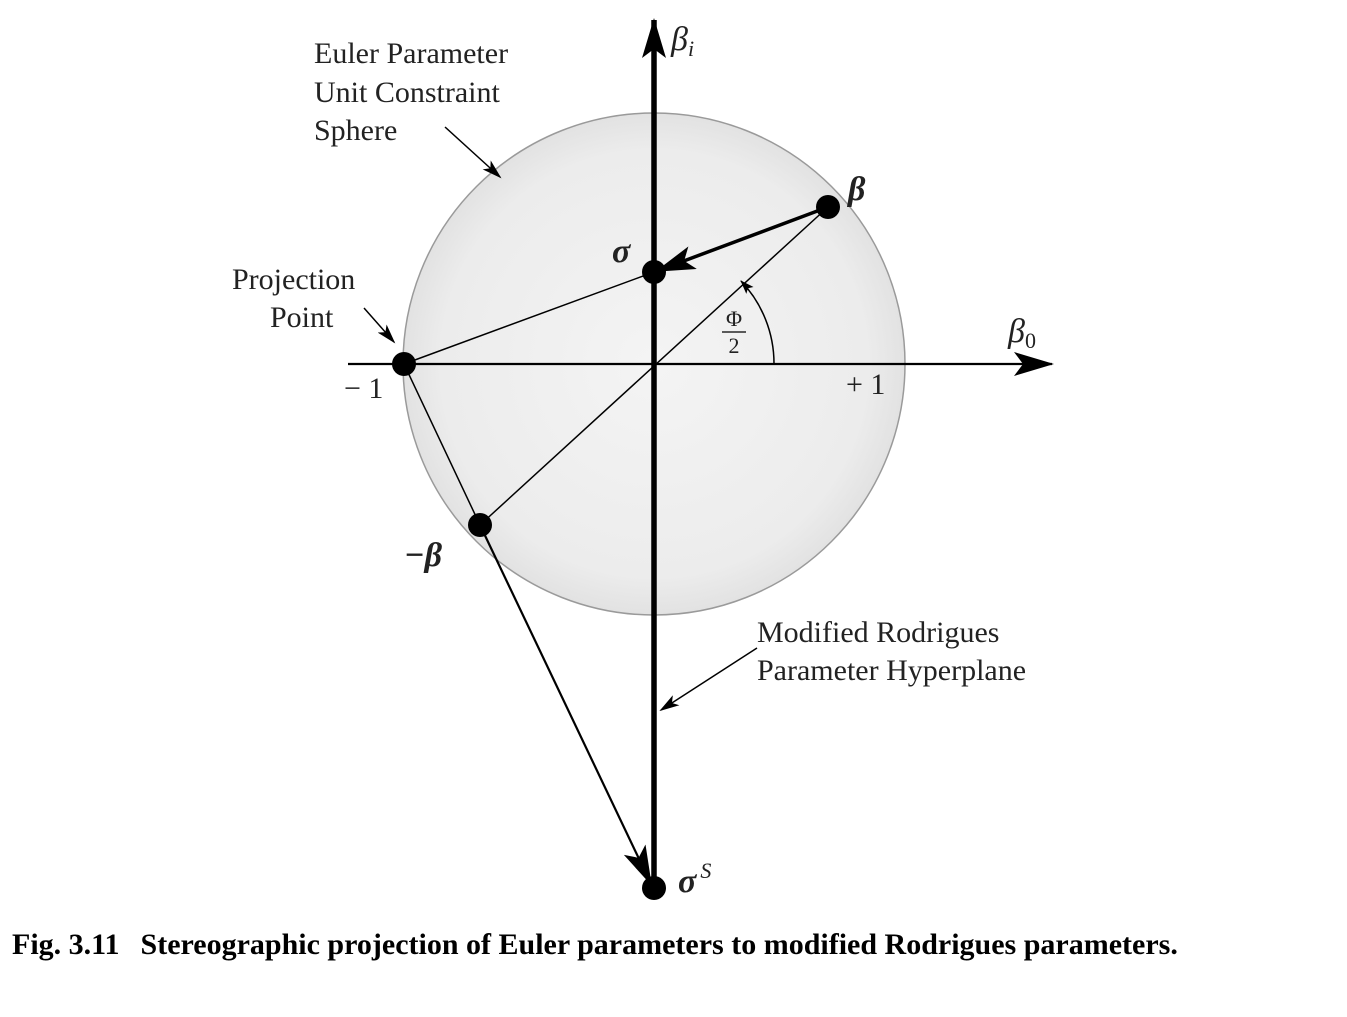 The height and width of the screenshot is (1017, 1347). Describe the element at coordinates (734, 345) in the screenshot. I see `angle-denominator: 2` at that location.